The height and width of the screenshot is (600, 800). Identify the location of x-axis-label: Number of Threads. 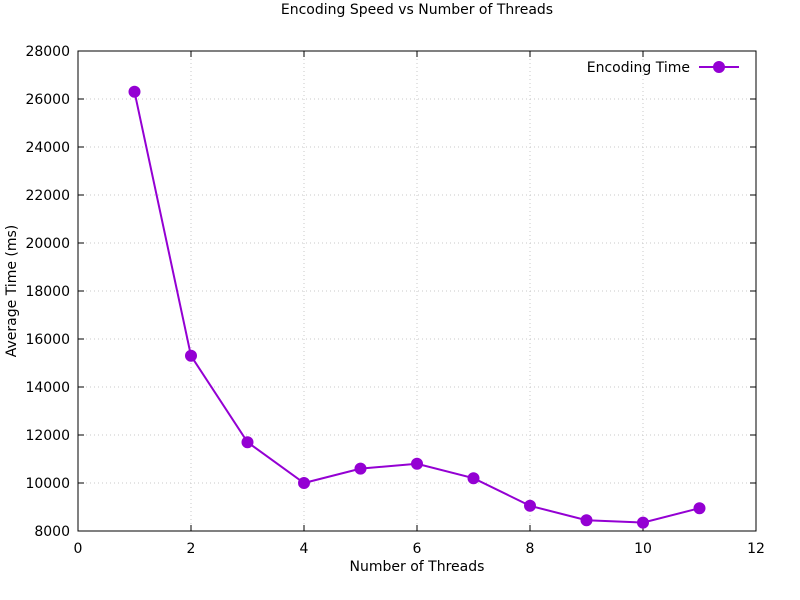
(417, 567).